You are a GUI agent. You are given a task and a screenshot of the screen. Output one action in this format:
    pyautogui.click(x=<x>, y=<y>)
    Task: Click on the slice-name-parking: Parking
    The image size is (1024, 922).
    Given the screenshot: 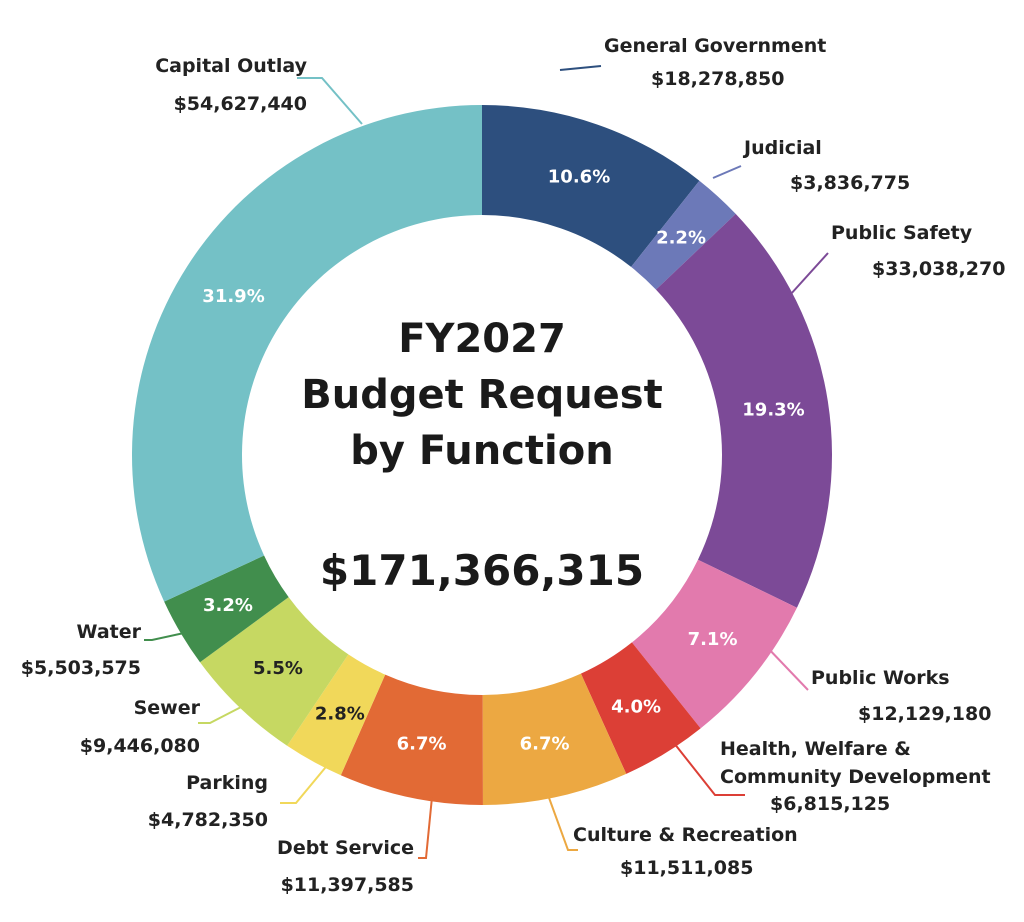 What is the action you would take?
    pyautogui.click(x=227, y=783)
    